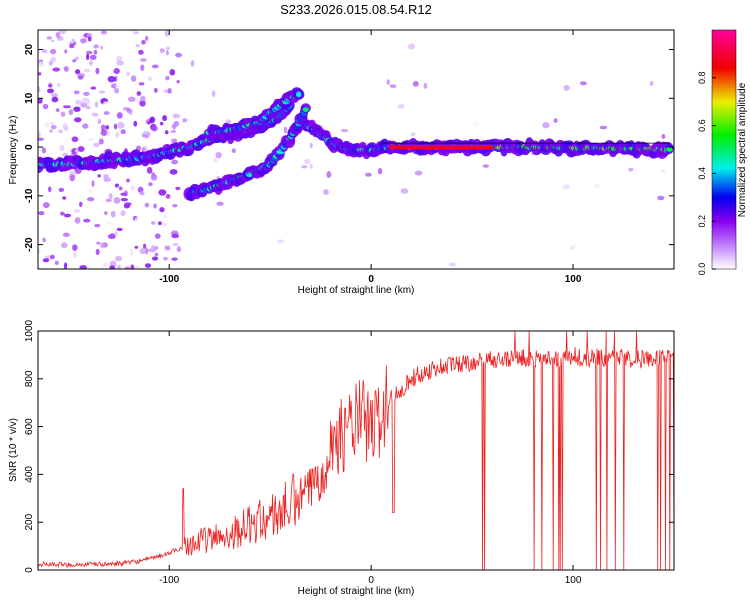  Describe the element at coordinates (356, 591) in the screenshot. I see `snr-x-axis-label: Height of straight line (km)` at that location.